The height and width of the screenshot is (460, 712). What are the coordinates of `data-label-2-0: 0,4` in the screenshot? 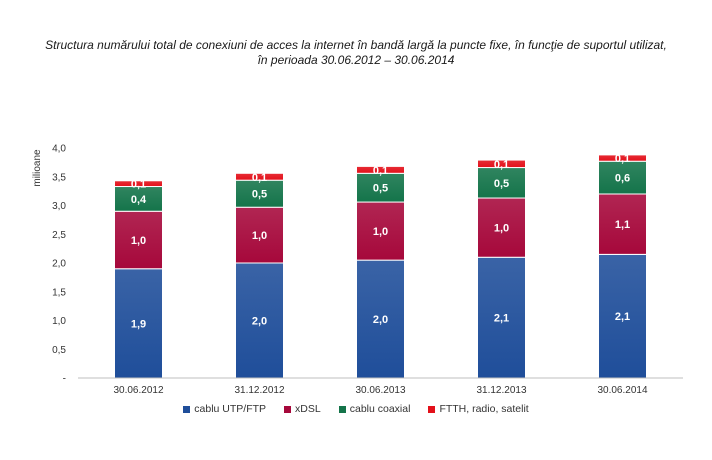 It's located at (139, 200).